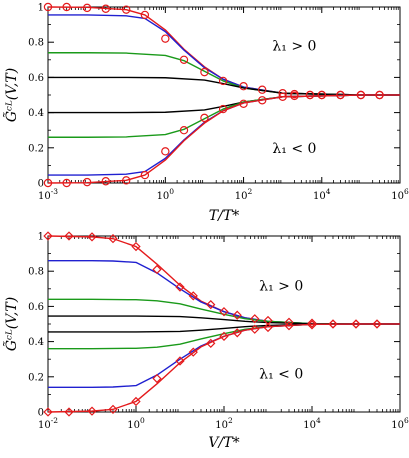 The image size is (409, 458). Describe the element at coordinates (48, 194) in the screenshot. I see `x-tick-label: 10⁻³` at that location.